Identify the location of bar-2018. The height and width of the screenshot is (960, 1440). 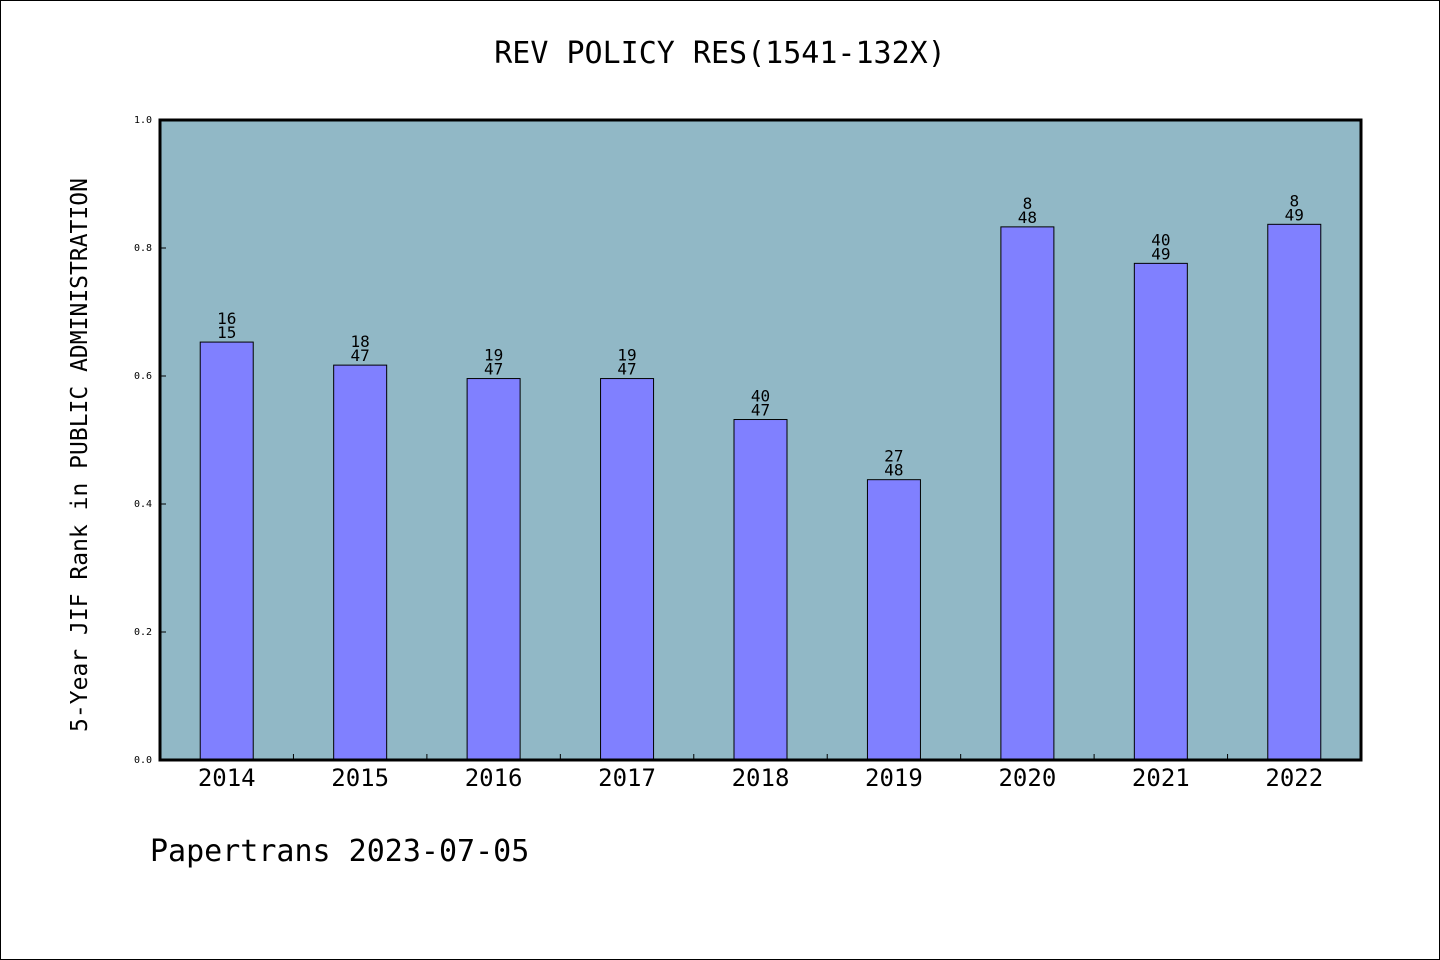
(760, 590).